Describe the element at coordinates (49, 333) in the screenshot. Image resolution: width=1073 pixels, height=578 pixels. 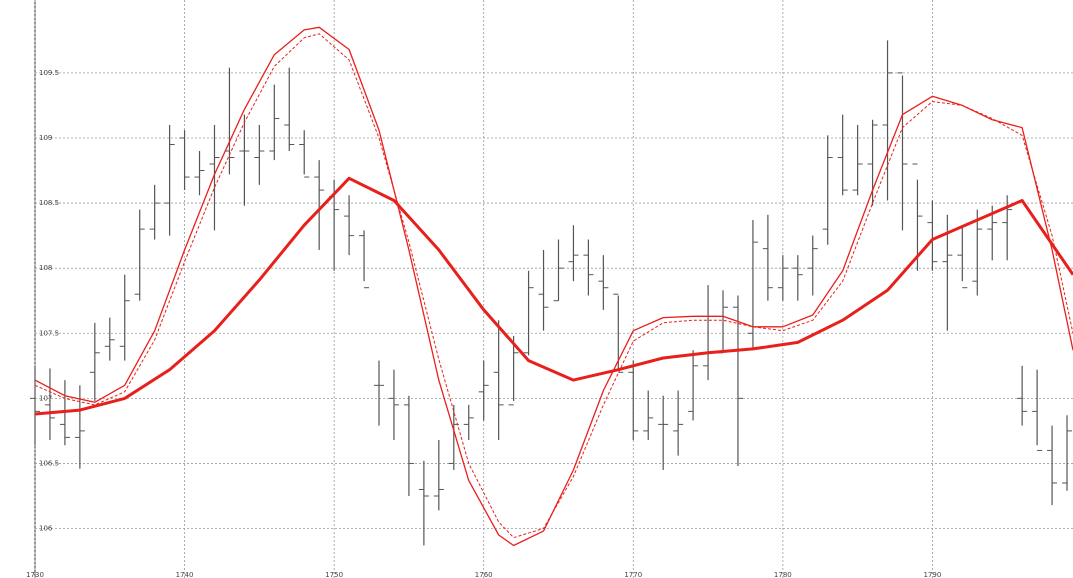
I see `y-tick-label: 107.5` at that location.